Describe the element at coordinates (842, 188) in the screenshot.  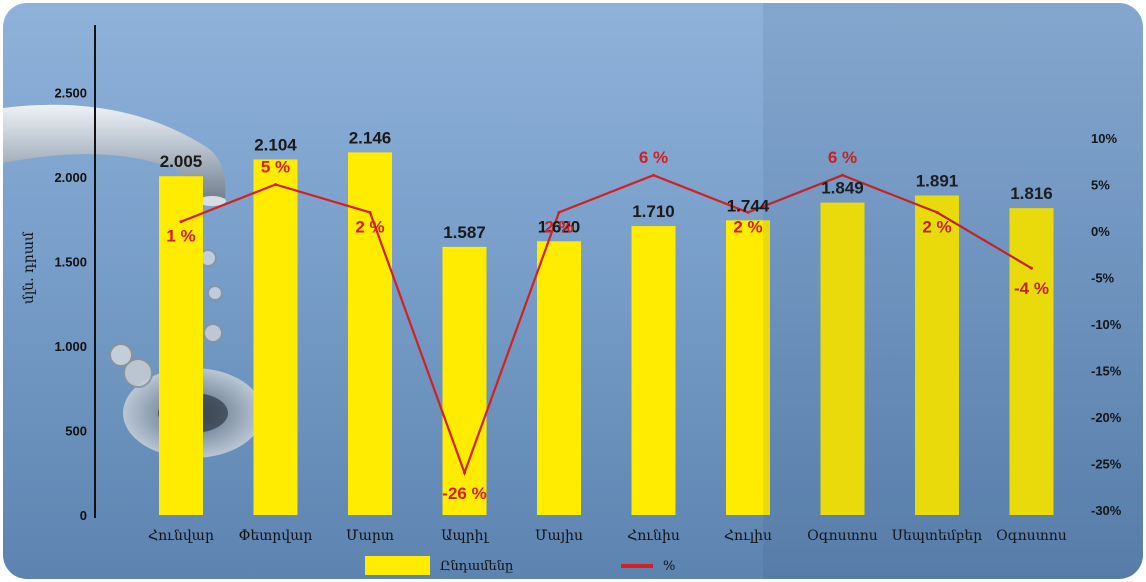
I see `bar-value-label: 1.849` at that location.